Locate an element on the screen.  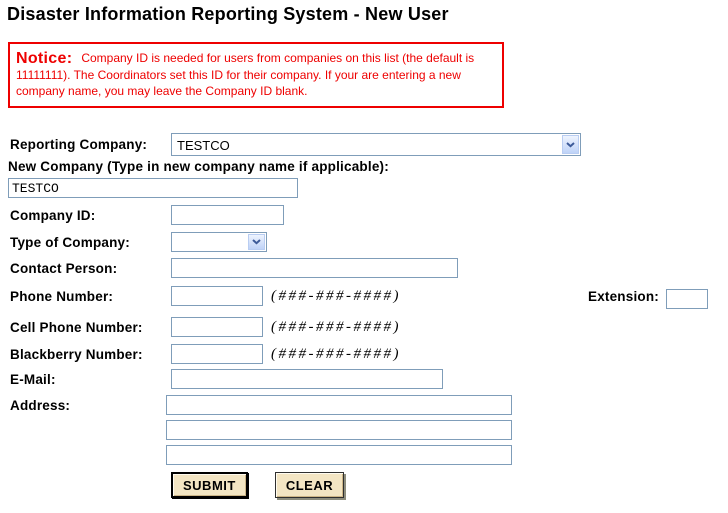
button-row: SUBMIT CLEAR is located at coordinates (449, 485).